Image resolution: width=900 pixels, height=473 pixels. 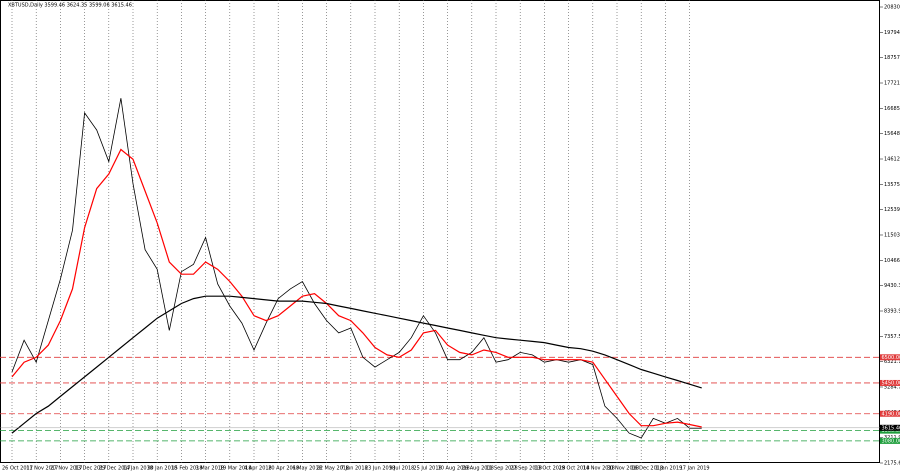 I want to click on x-tick-label: 14 Nov 2018, so click(x=599, y=469).